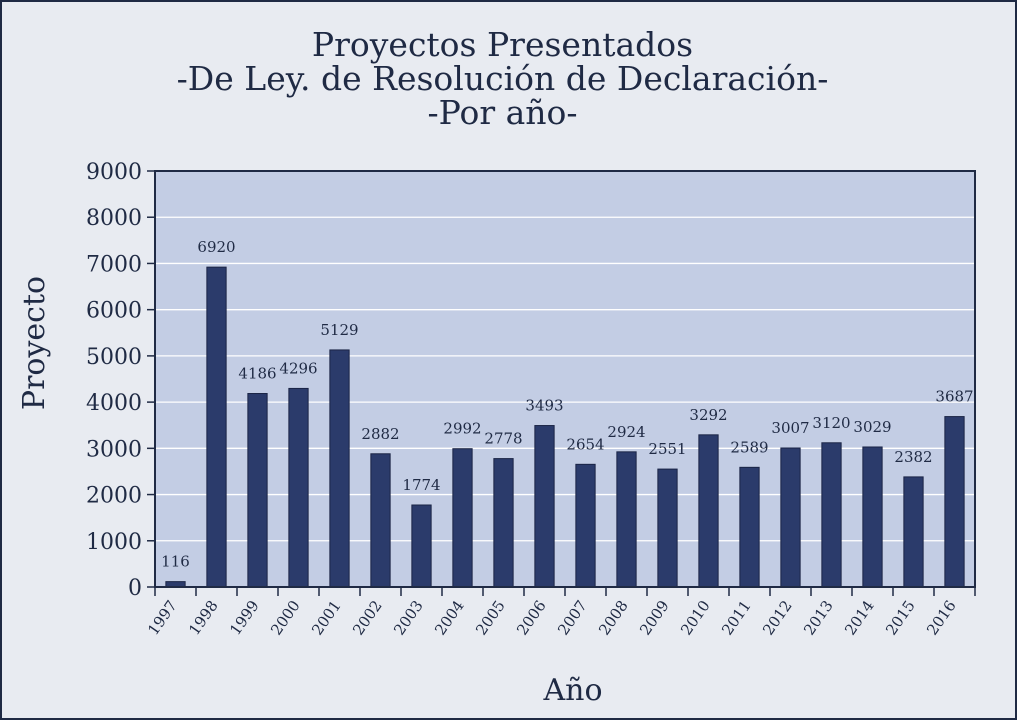 This screenshot has width=1017, height=720. Describe the element at coordinates (503, 439) in the screenshot. I see `data-label-2005: 2778` at that location.